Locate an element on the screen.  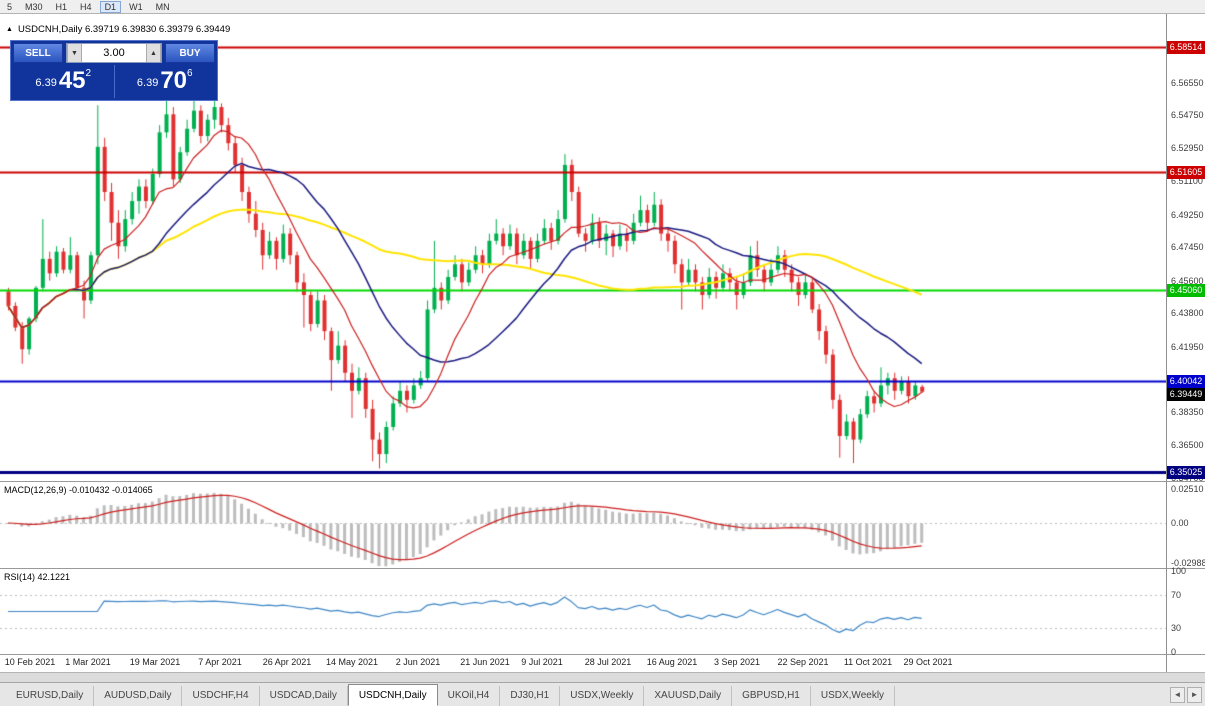
price-axis-badge: 6.51605 is located at coordinates (1186, 173).